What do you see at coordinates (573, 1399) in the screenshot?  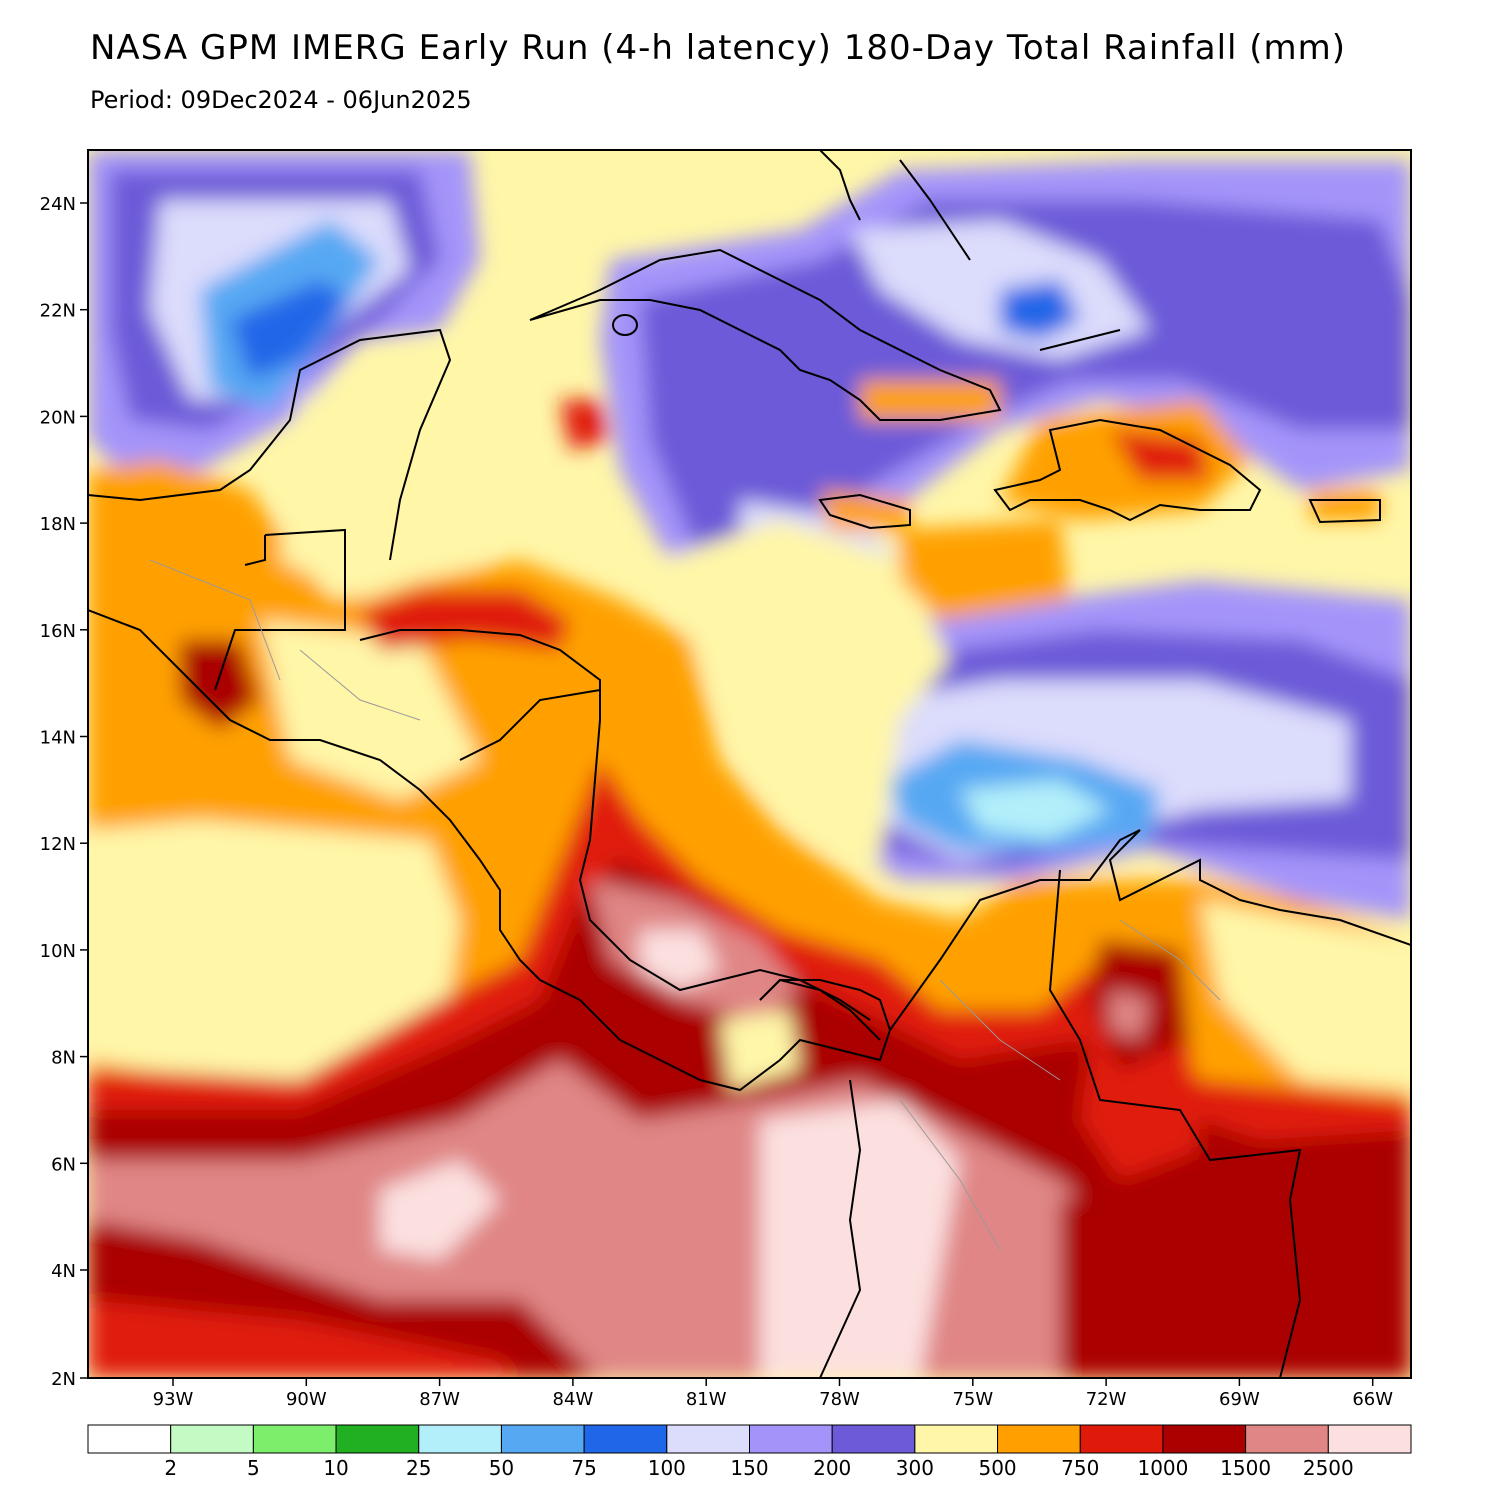 I see `lon-tick-label: 84W` at bounding box center [573, 1399].